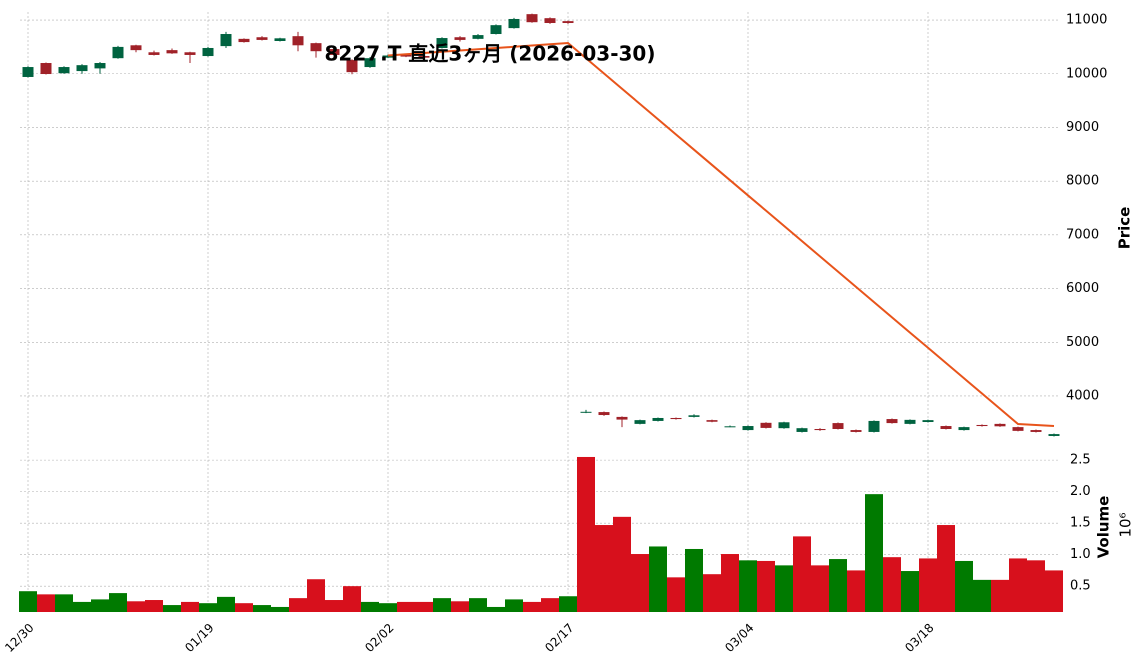 The height and width of the screenshot is (670, 1148). I want to click on y-tick-label: 7000, so click(1082, 234).